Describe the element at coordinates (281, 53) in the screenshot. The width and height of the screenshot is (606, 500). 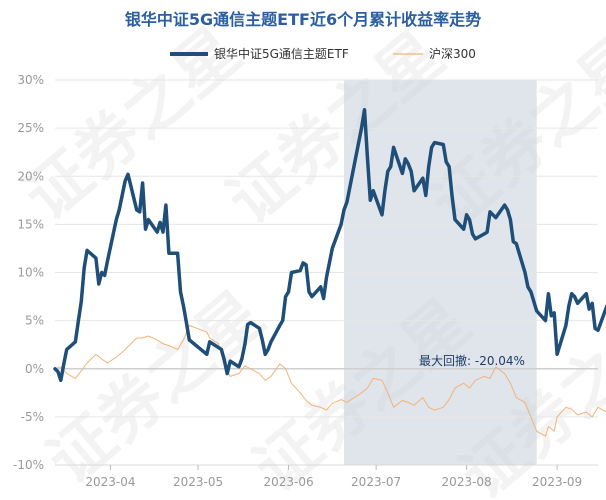
I see `legend-label-etf: 银华中证5G通信主题ETF` at that location.